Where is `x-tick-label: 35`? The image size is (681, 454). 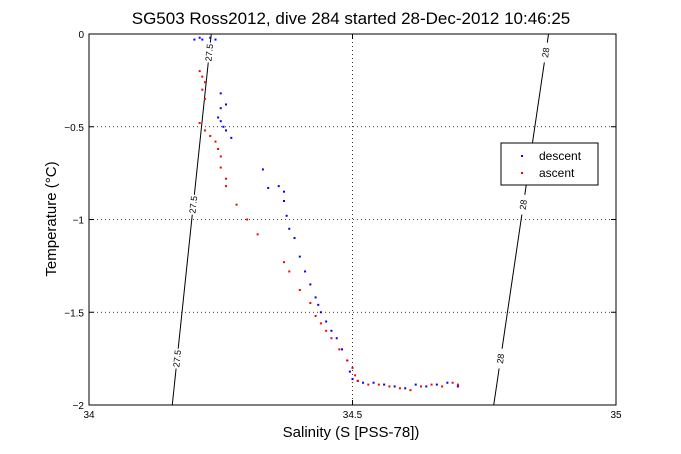 x-tick-label: 35 is located at coordinates (616, 415).